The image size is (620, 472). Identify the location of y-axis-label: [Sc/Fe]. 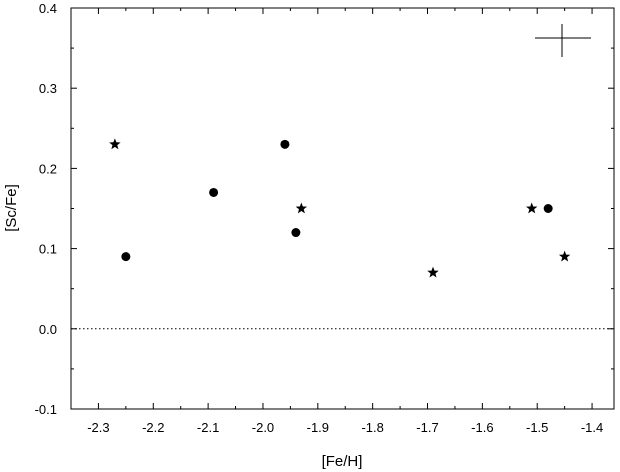
(11, 208).